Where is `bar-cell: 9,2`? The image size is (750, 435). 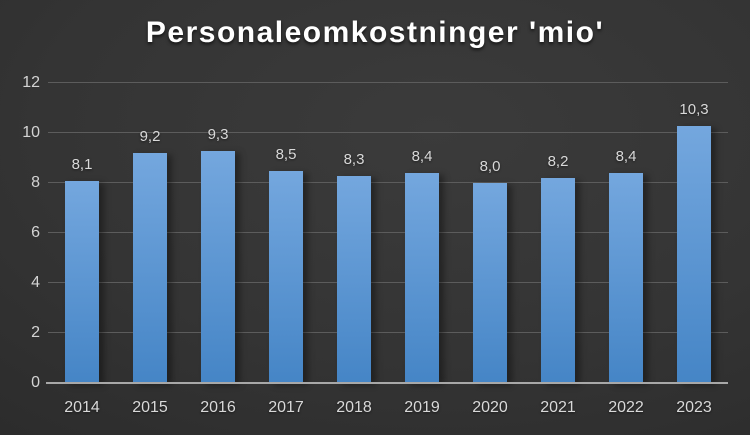 bar-cell: 9,2 is located at coordinates (150, 233).